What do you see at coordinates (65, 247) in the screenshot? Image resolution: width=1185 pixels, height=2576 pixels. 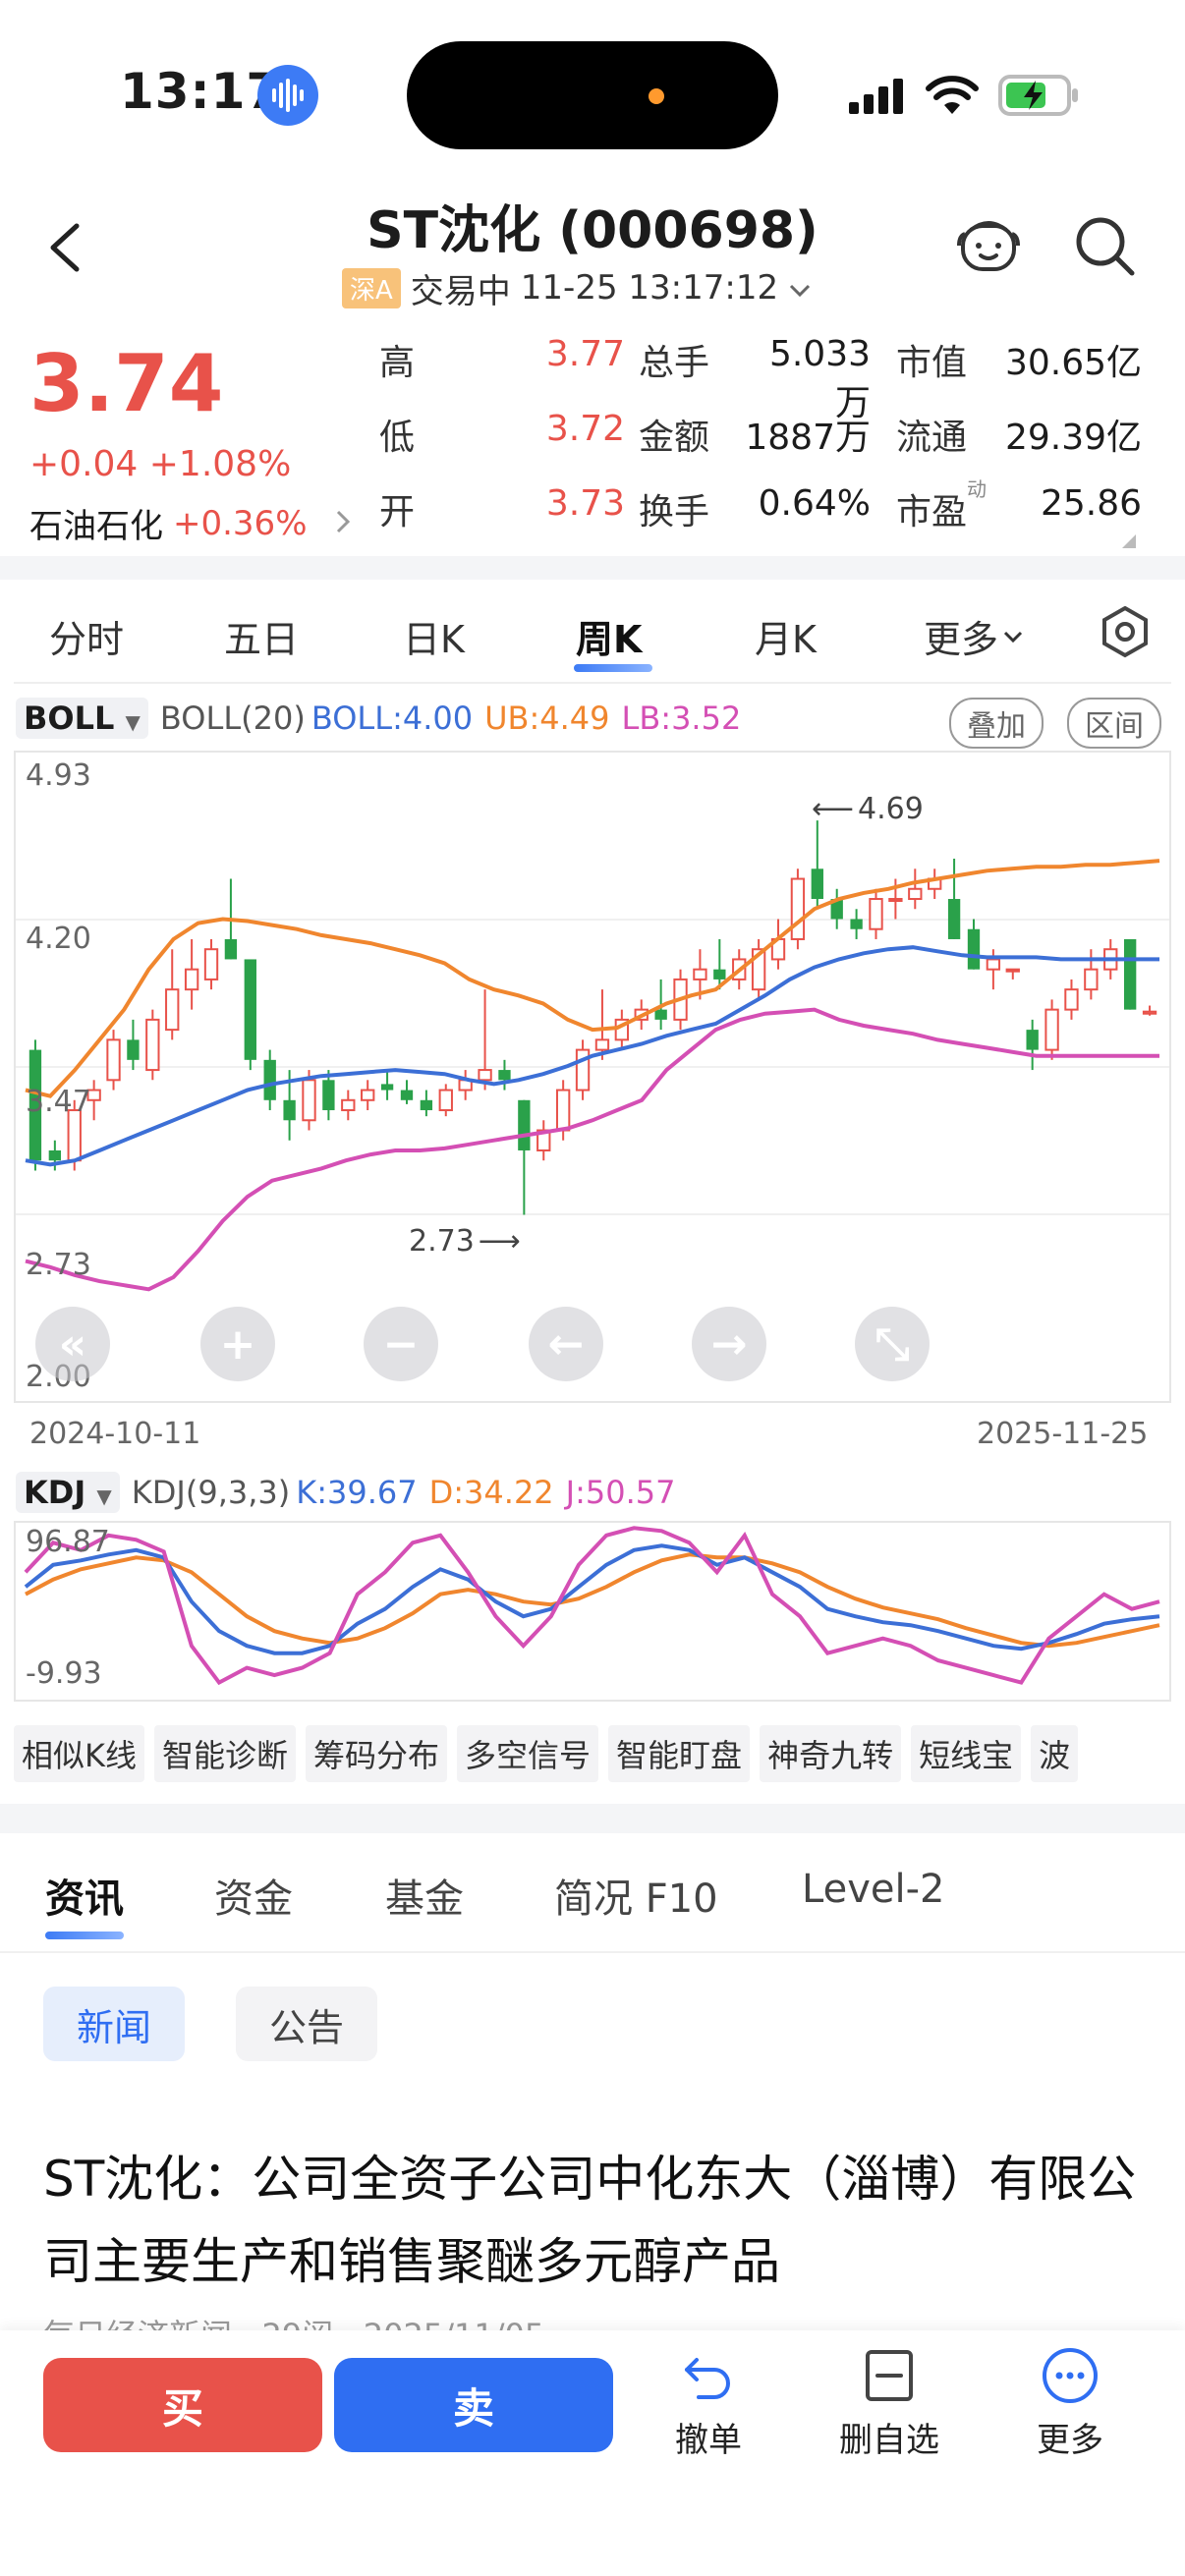 I see `back-button` at bounding box center [65, 247].